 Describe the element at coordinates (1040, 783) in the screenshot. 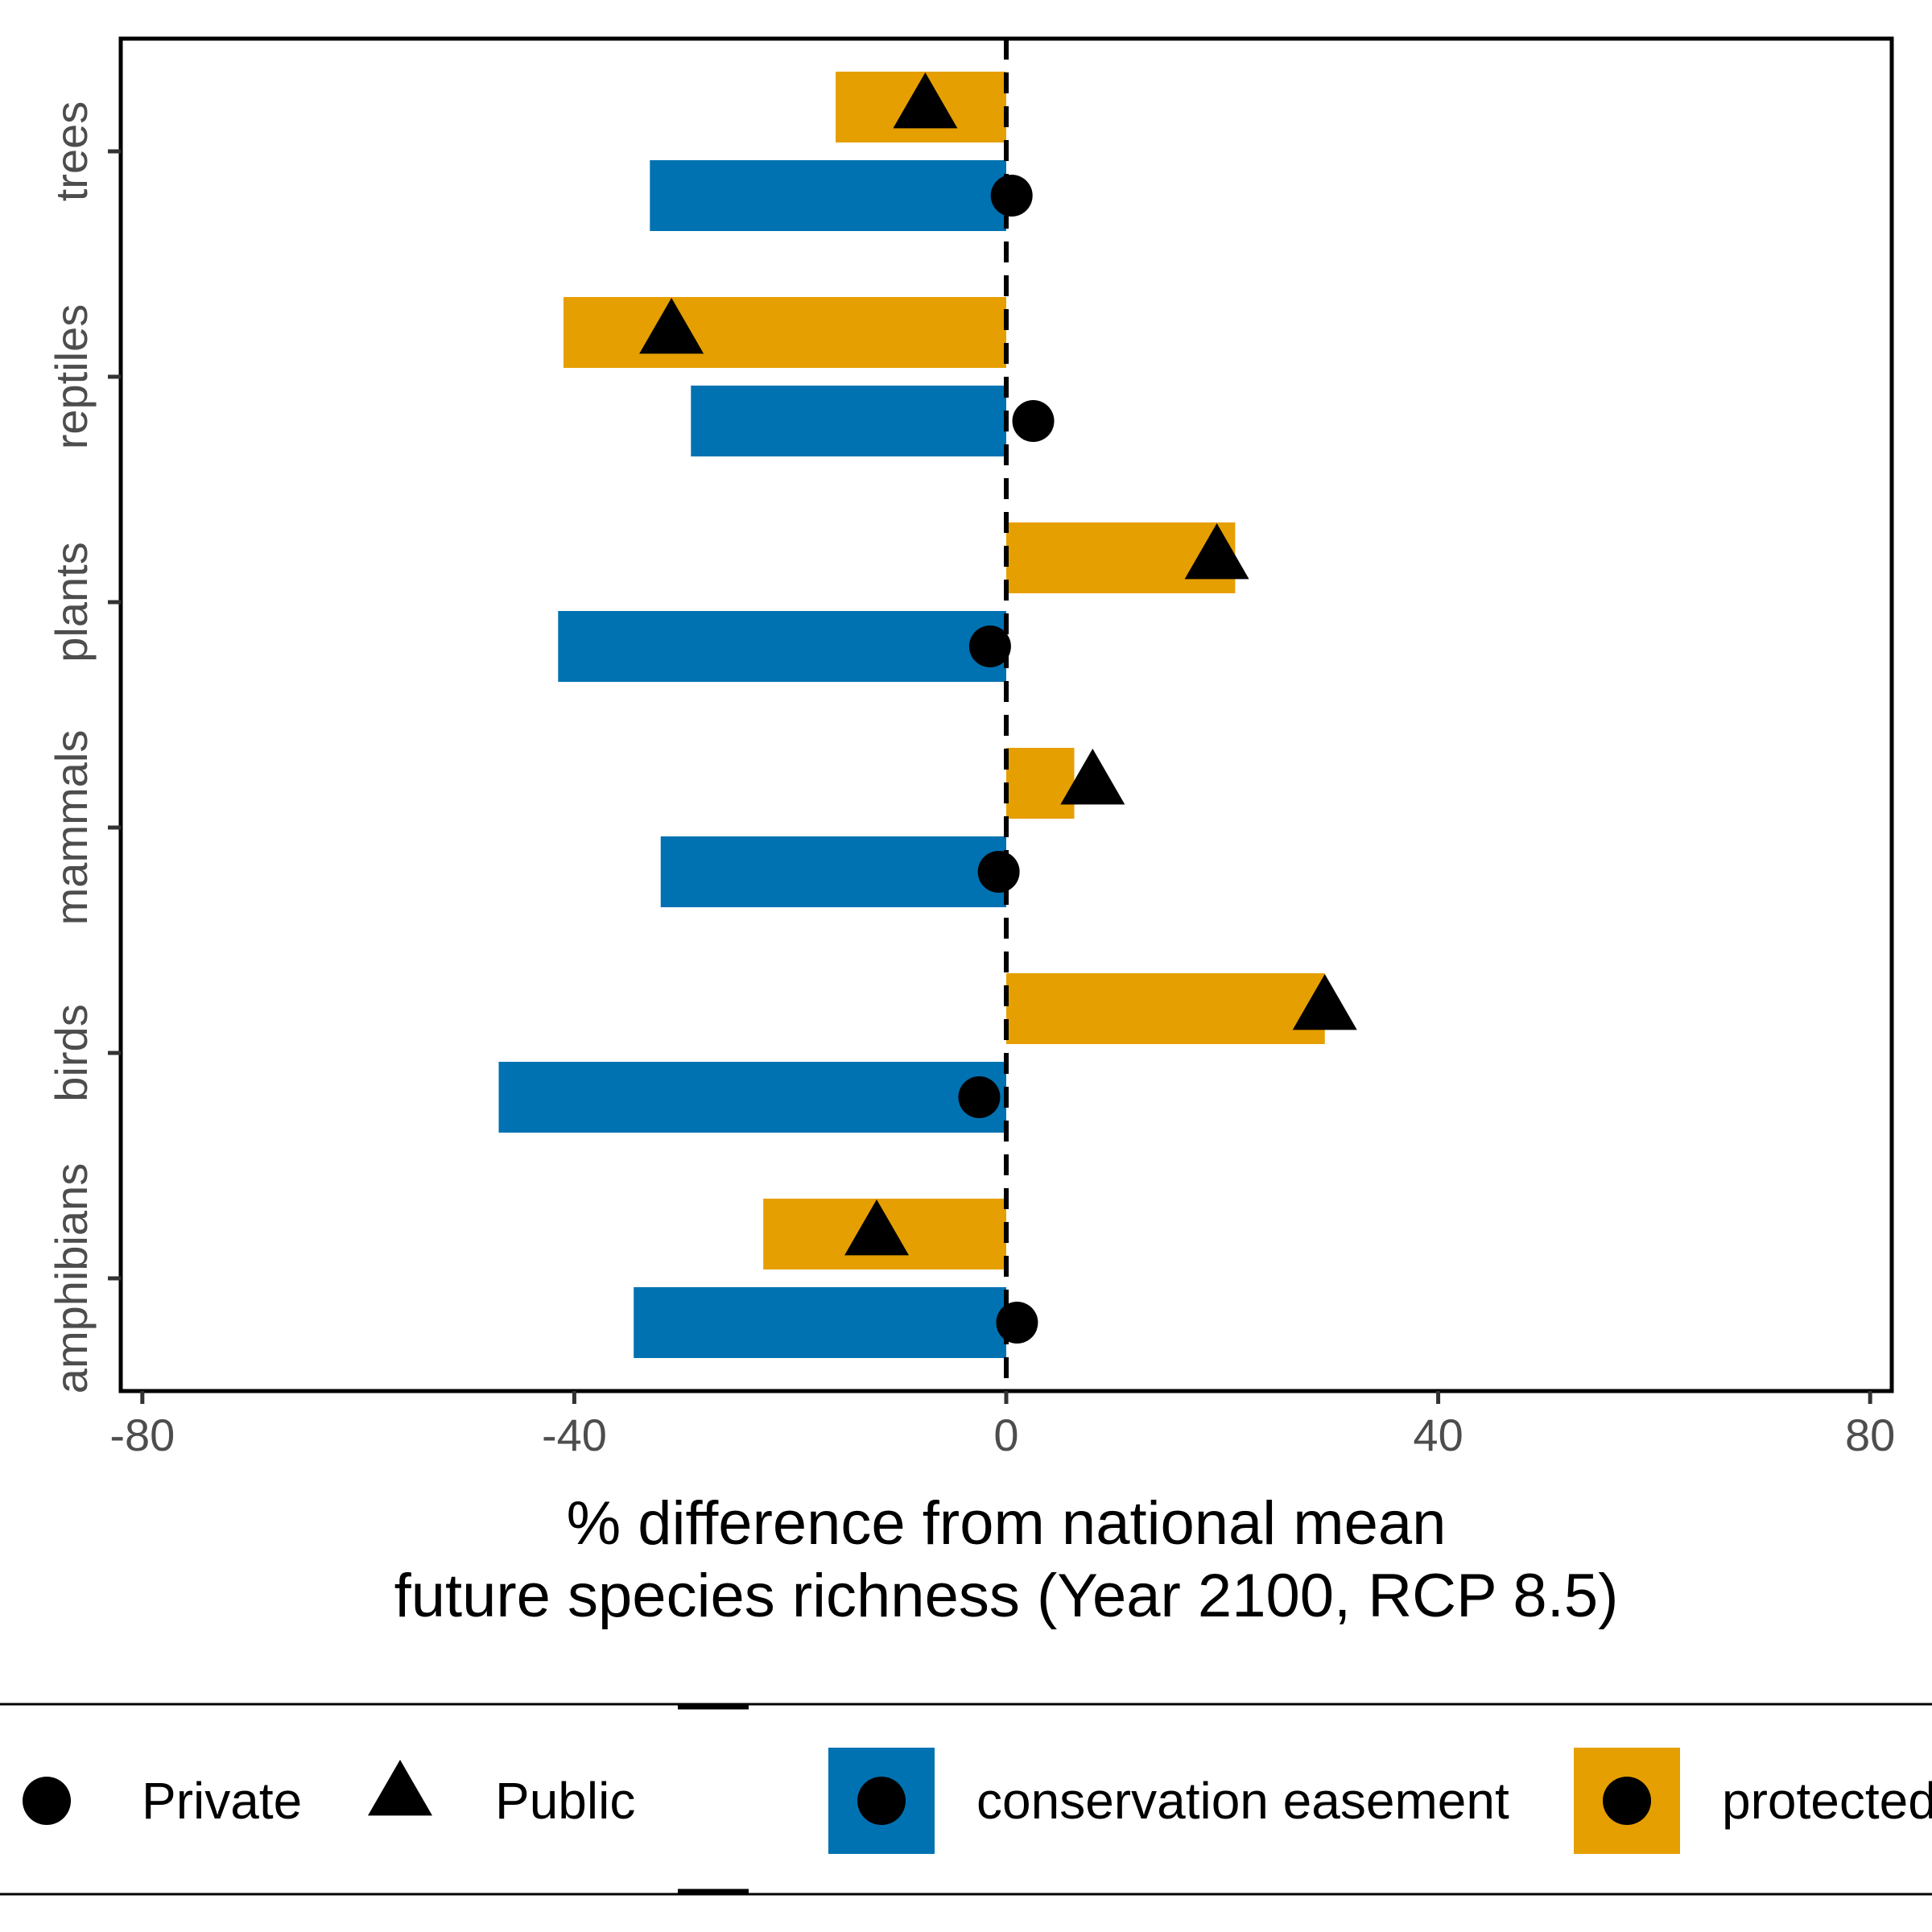

I see `bar-protected-mammals` at that location.